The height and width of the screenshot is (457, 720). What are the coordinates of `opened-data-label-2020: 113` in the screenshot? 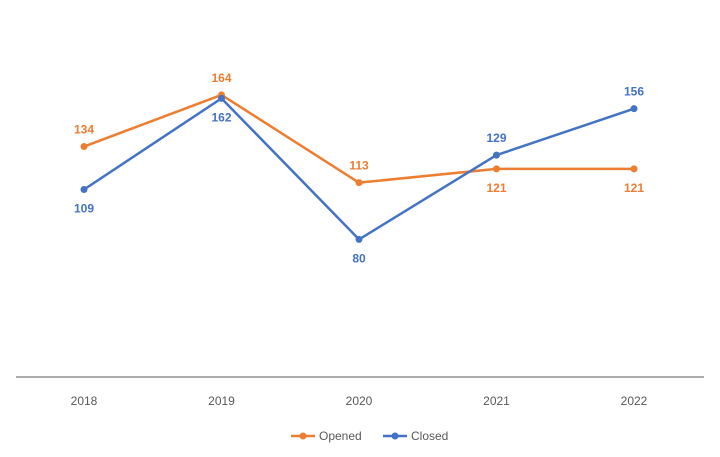 It's located at (359, 166).